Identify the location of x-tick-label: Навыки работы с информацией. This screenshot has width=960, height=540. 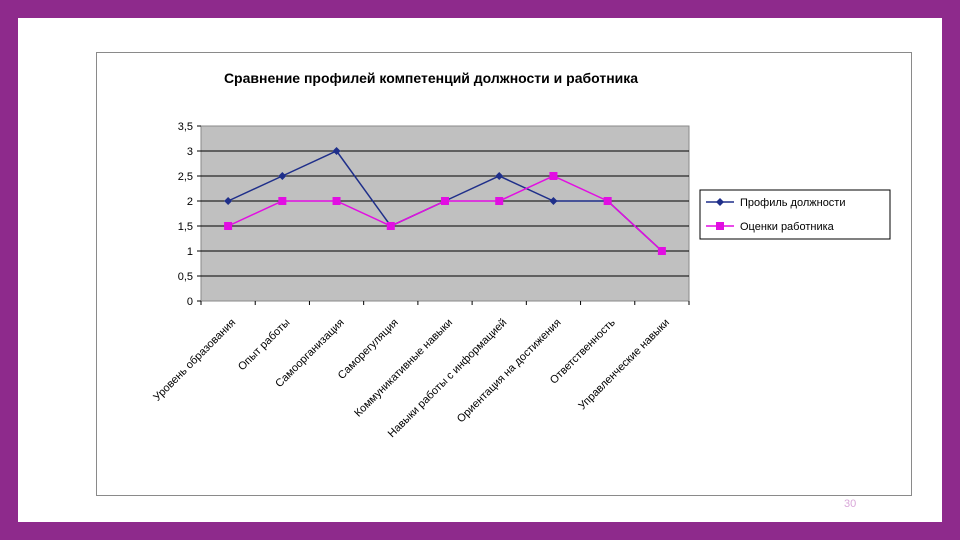
(448, 379).